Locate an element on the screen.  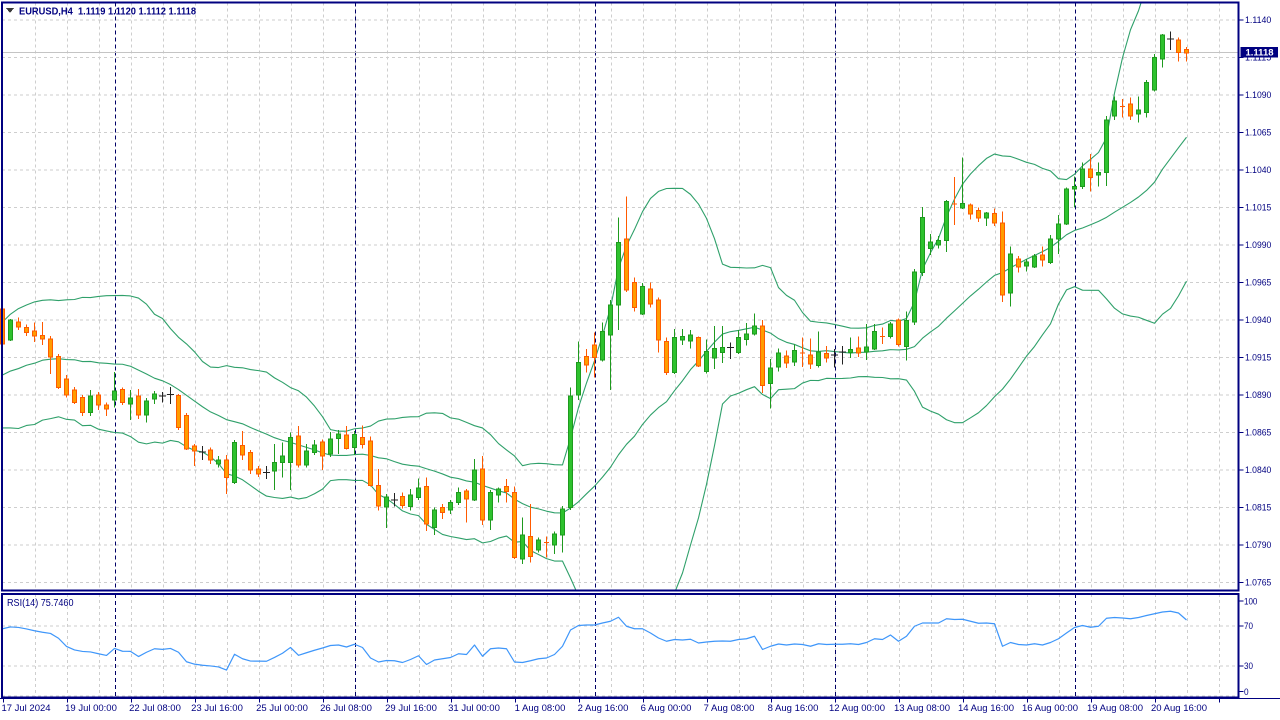
svg-text: 14 Aug 16:00 is located at coordinates (986, 708).